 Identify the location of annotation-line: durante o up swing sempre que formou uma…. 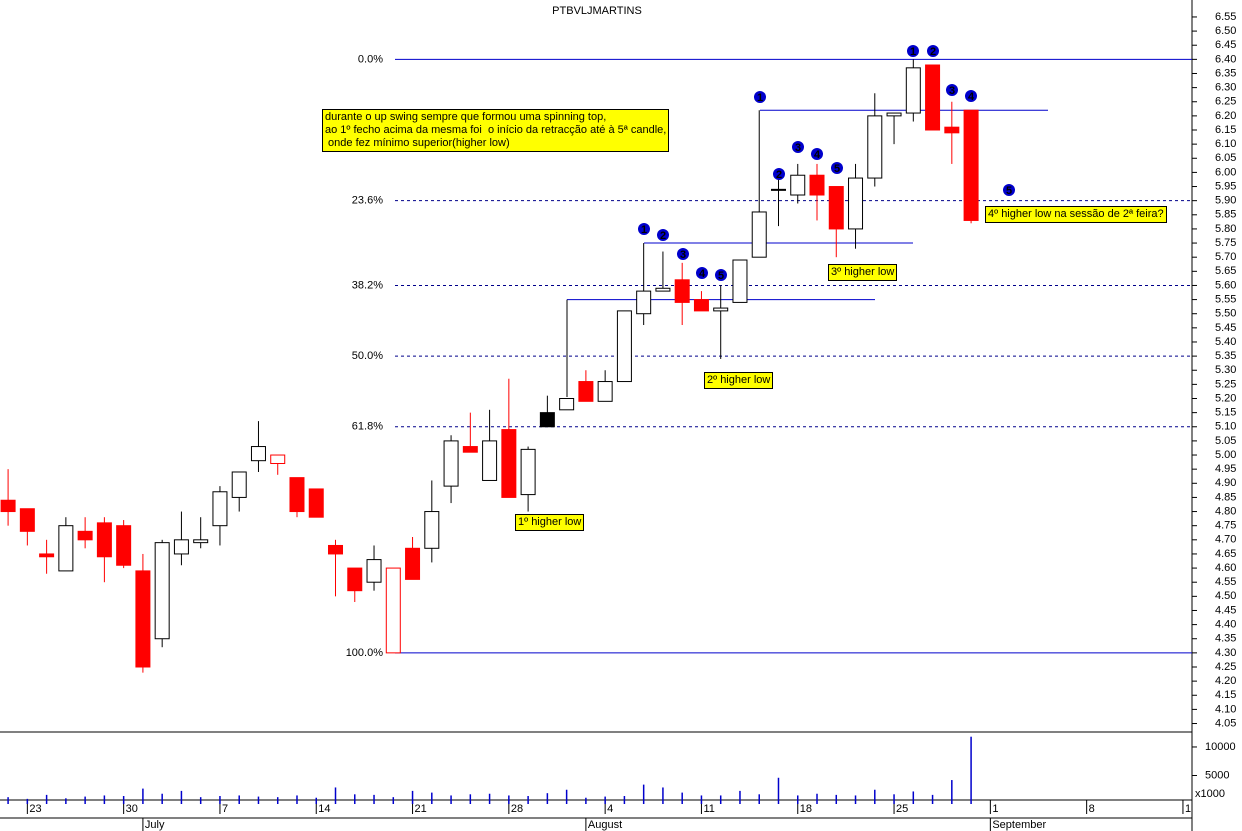
(466, 117).